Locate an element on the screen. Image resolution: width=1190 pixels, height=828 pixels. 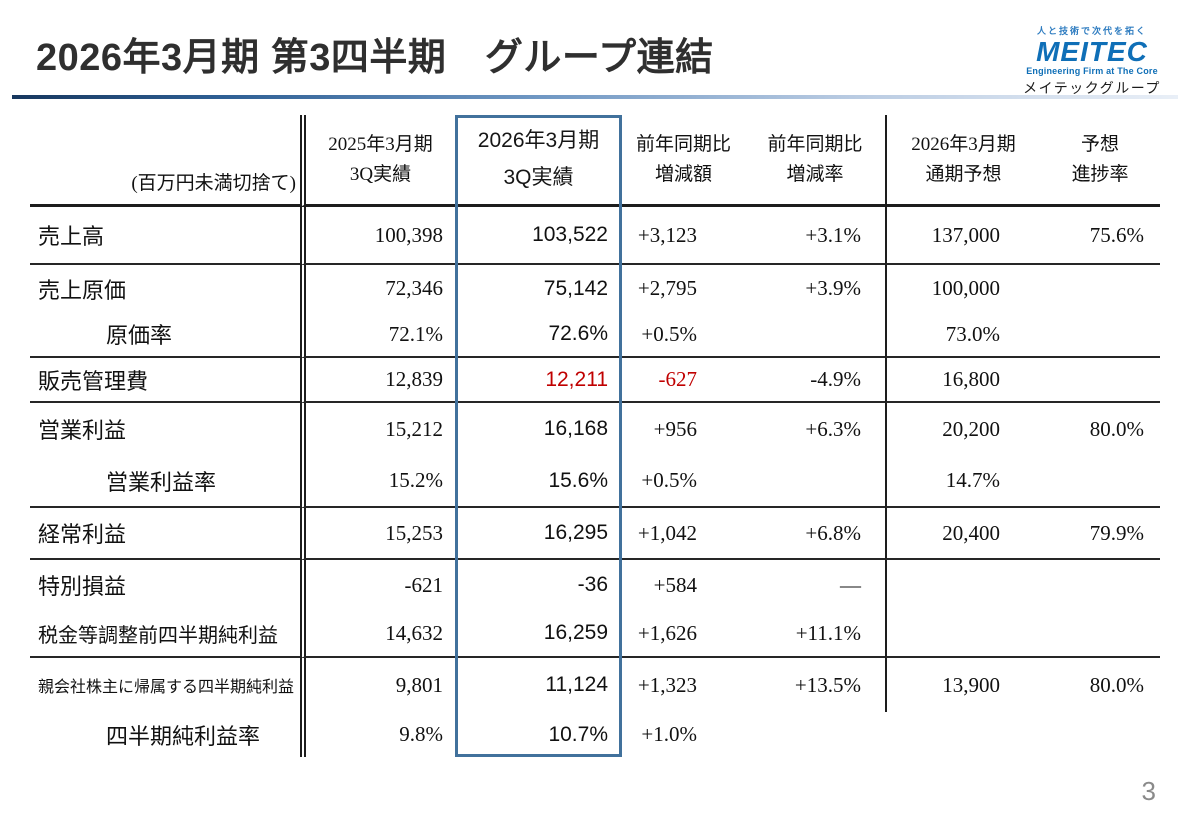
table-cell: +3.9% is located at coordinates (833, 288).